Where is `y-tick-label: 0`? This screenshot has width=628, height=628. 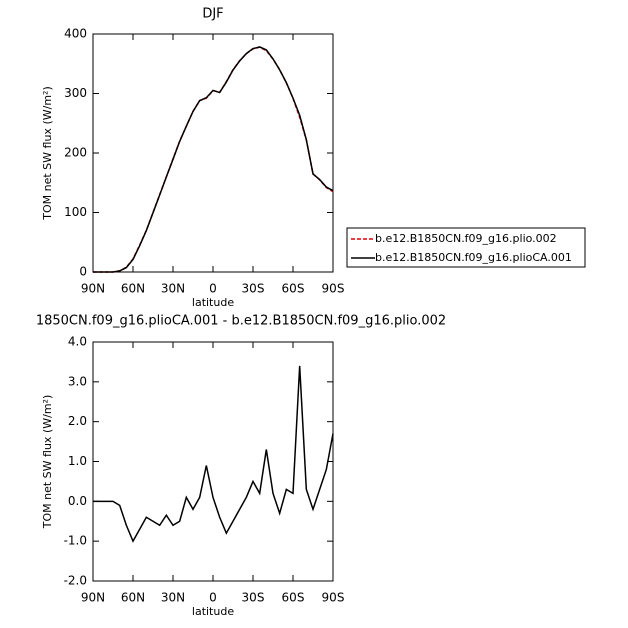 y-tick-label: 0 is located at coordinates (83, 272).